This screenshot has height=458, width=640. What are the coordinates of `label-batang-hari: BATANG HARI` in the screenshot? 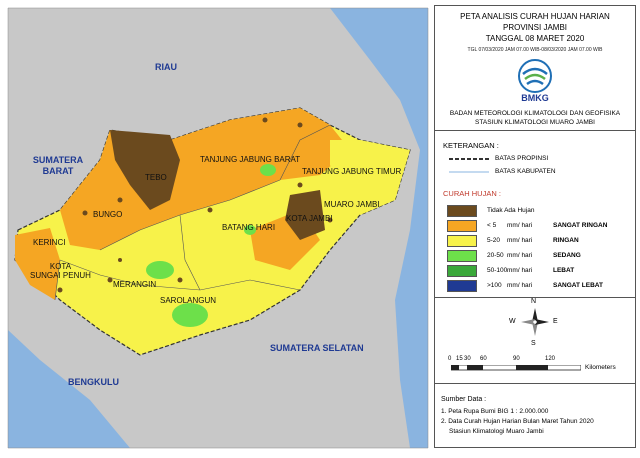 It's located at (249, 227).